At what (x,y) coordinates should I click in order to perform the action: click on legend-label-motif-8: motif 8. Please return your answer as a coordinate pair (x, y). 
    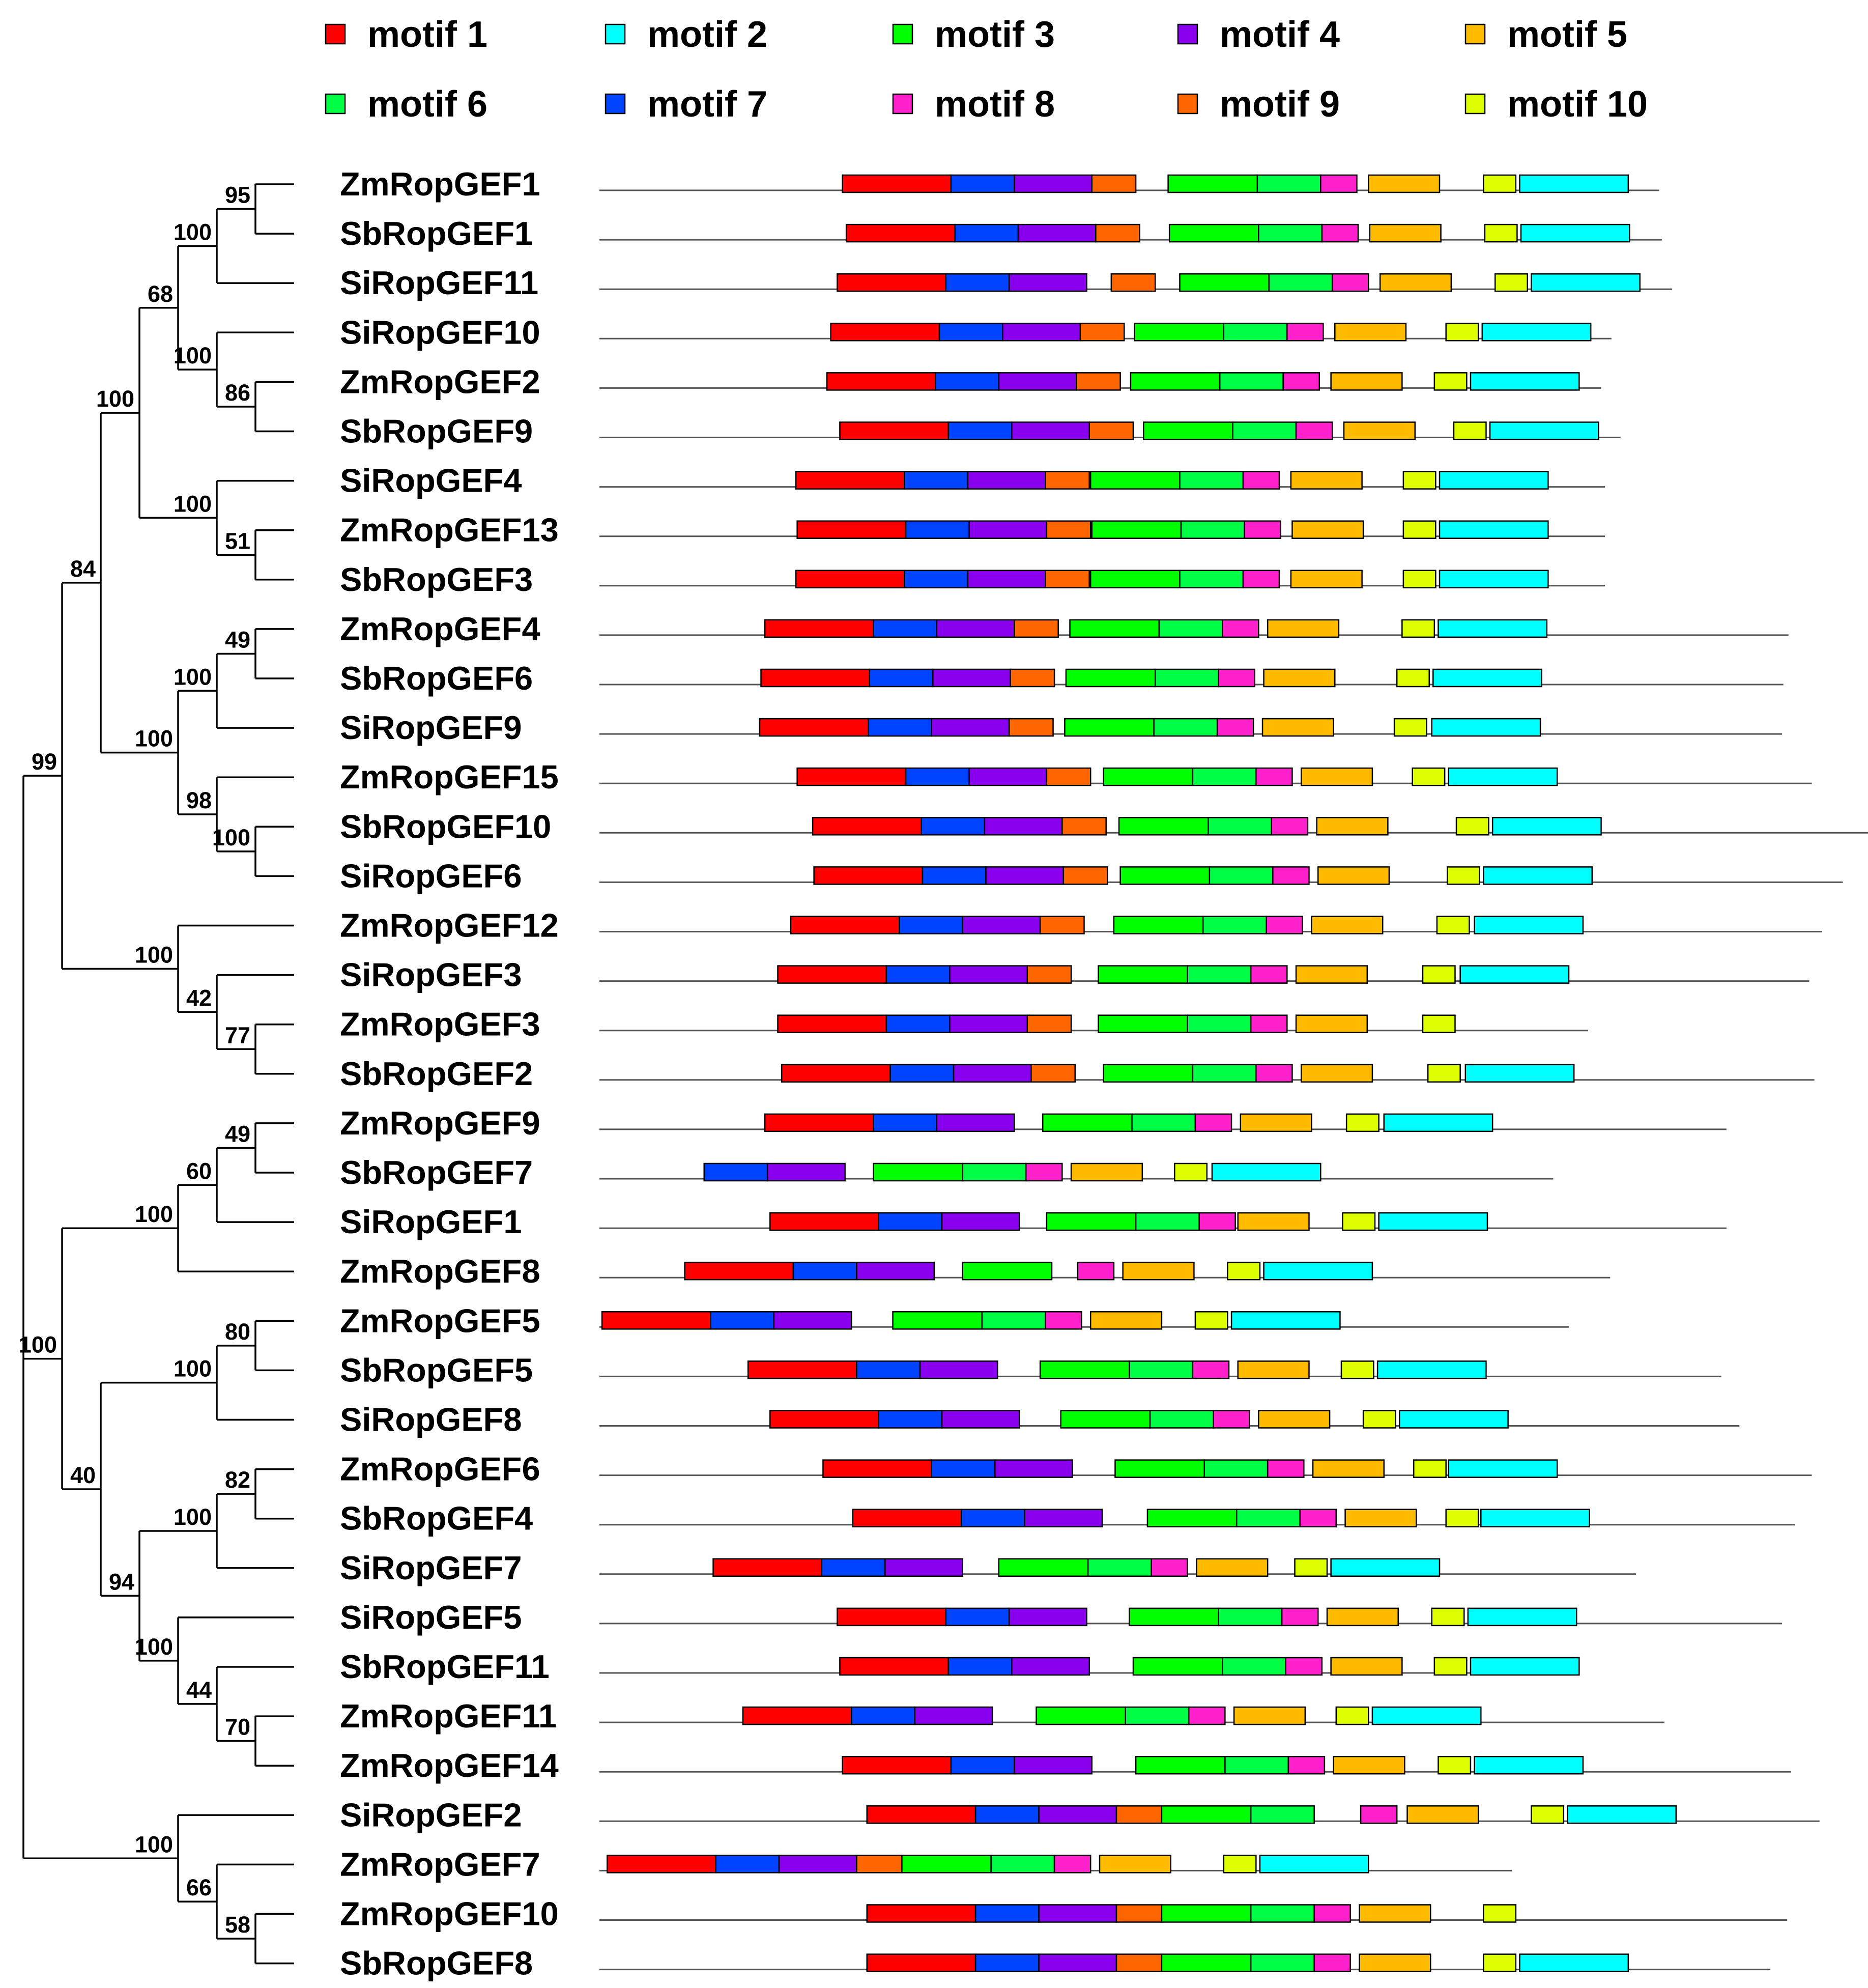
    Looking at the image, I should click on (995, 104).